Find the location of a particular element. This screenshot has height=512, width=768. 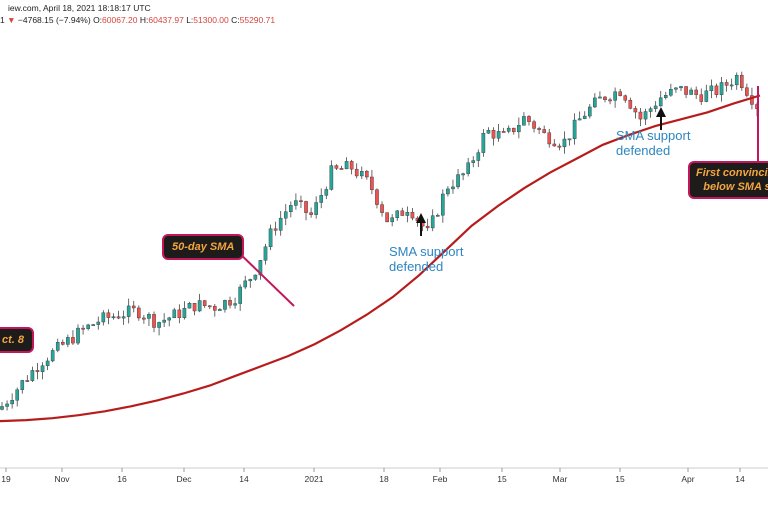

header-o-label: O: is located at coordinates (98, 20).